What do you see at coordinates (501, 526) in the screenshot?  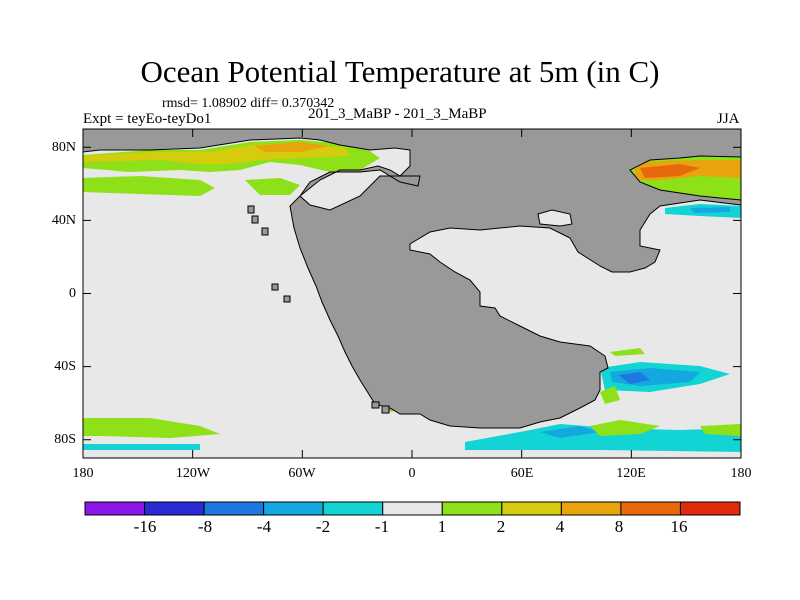 I see `colorbar-label: 2` at bounding box center [501, 526].